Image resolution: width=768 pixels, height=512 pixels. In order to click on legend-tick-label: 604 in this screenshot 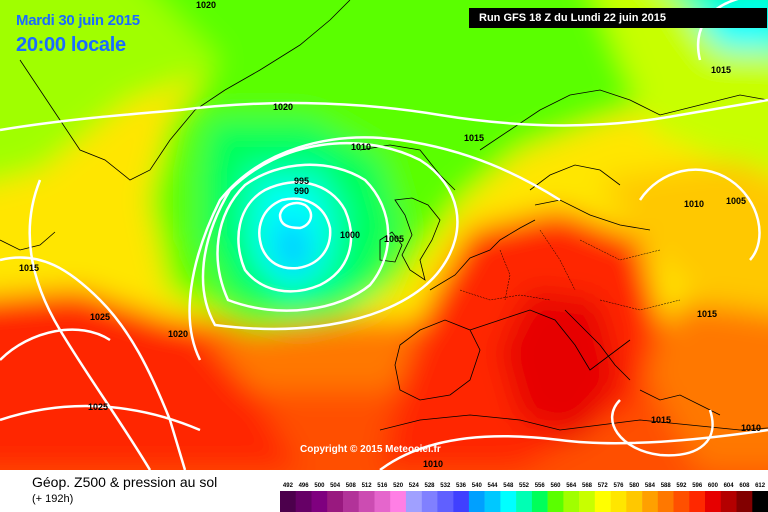, I will do `click(729, 486)`.